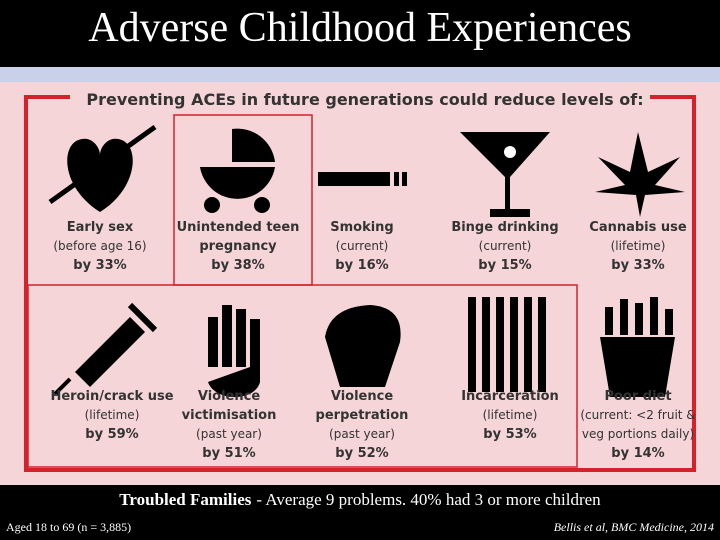 The height and width of the screenshot is (540, 720). I want to click on item-detail: (before age 16), so click(99, 246).